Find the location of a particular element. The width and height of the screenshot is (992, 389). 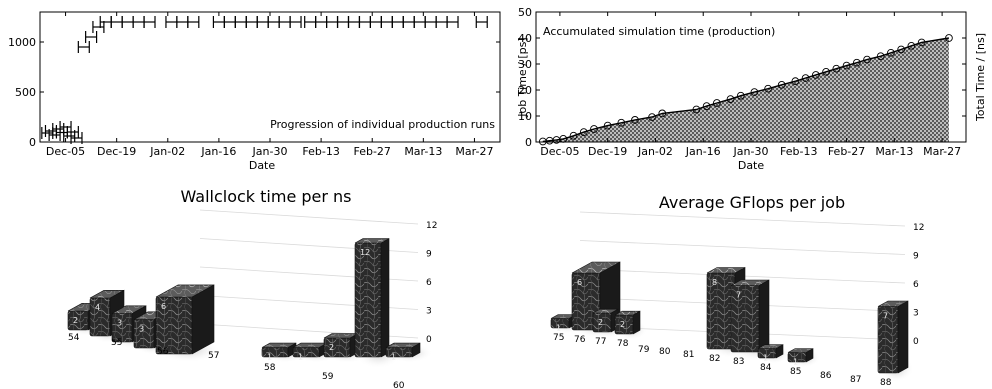

x-tick-label: Mar-13 is located at coordinates (894, 151).